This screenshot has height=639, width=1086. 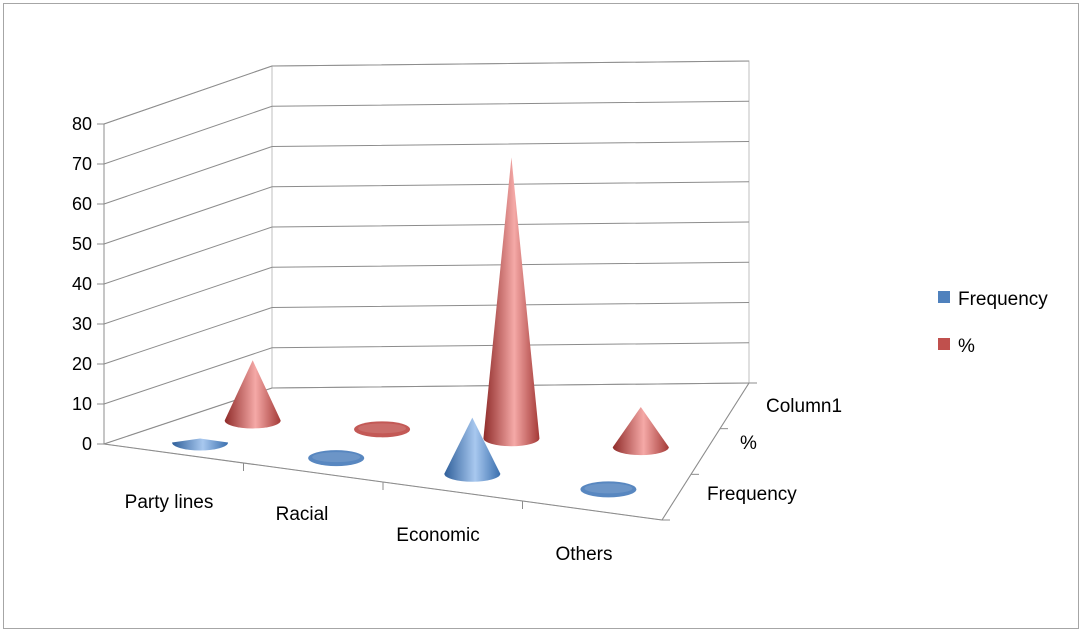 What do you see at coordinates (437, 535) in the screenshot?
I see `category-label: Economic` at bounding box center [437, 535].